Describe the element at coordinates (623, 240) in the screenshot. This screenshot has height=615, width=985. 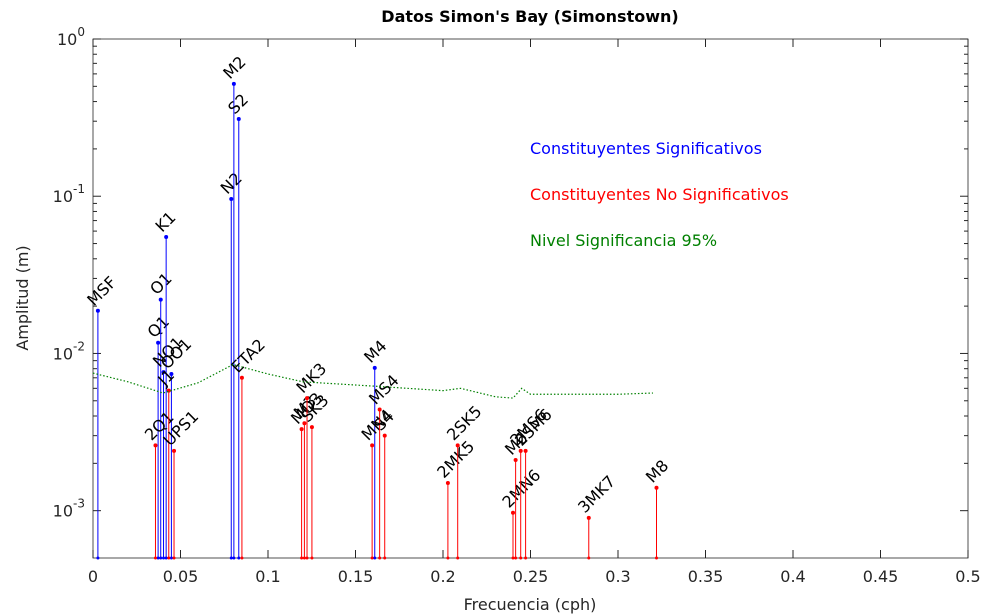
I see `legend-entry: Nivel Significancia 95%` at that location.